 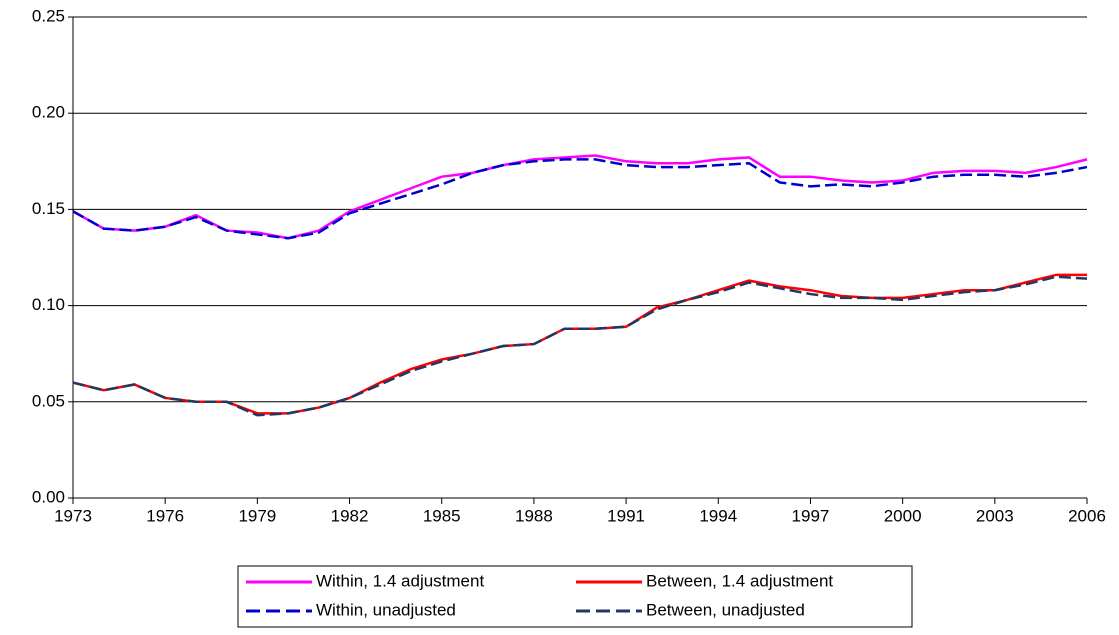 What do you see at coordinates (995, 515) in the screenshot?
I see `x-tick-label: 2003` at bounding box center [995, 515].